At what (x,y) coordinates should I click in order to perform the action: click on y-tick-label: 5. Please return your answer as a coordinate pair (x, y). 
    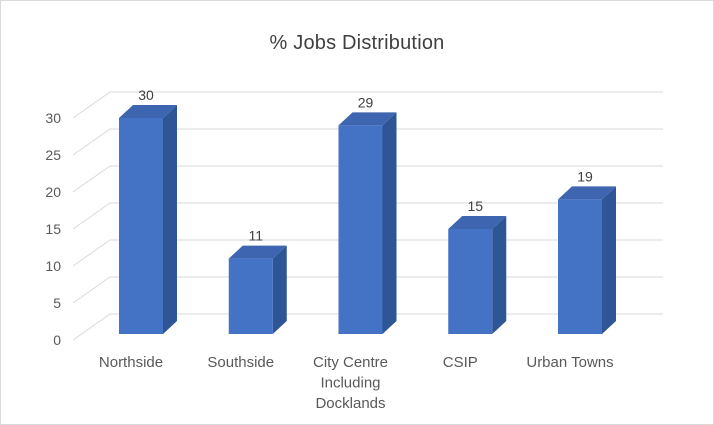
    Looking at the image, I should click on (57, 303).